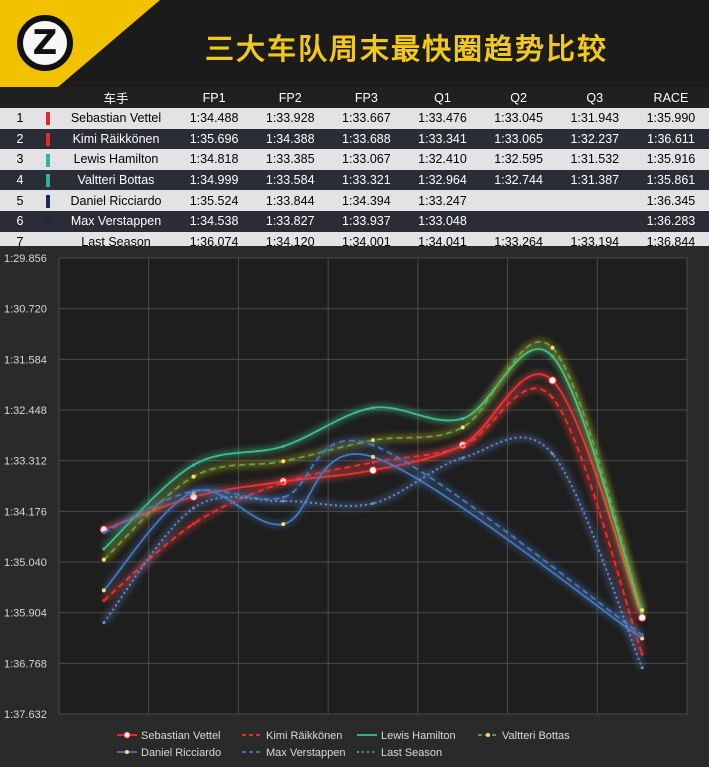 The height and width of the screenshot is (767, 709). I want to click on row-pos: 2, so click(20, 139).